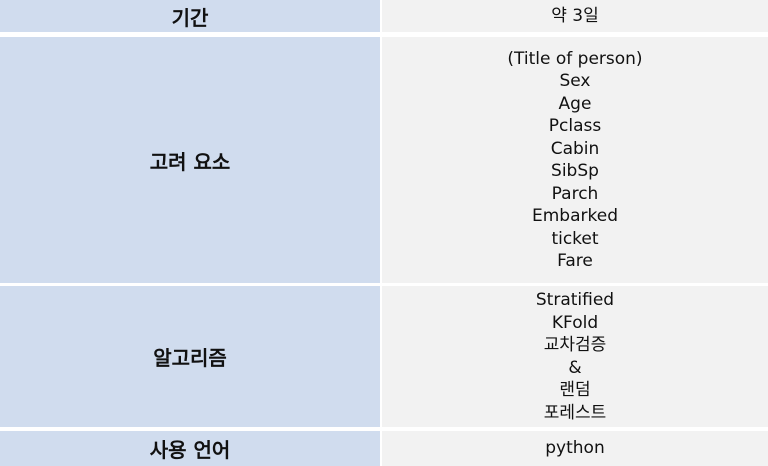 Image resolution: width=768 pixels, height=466 pixels. I want to click on value-line: (Title of person), so click(575, 58).